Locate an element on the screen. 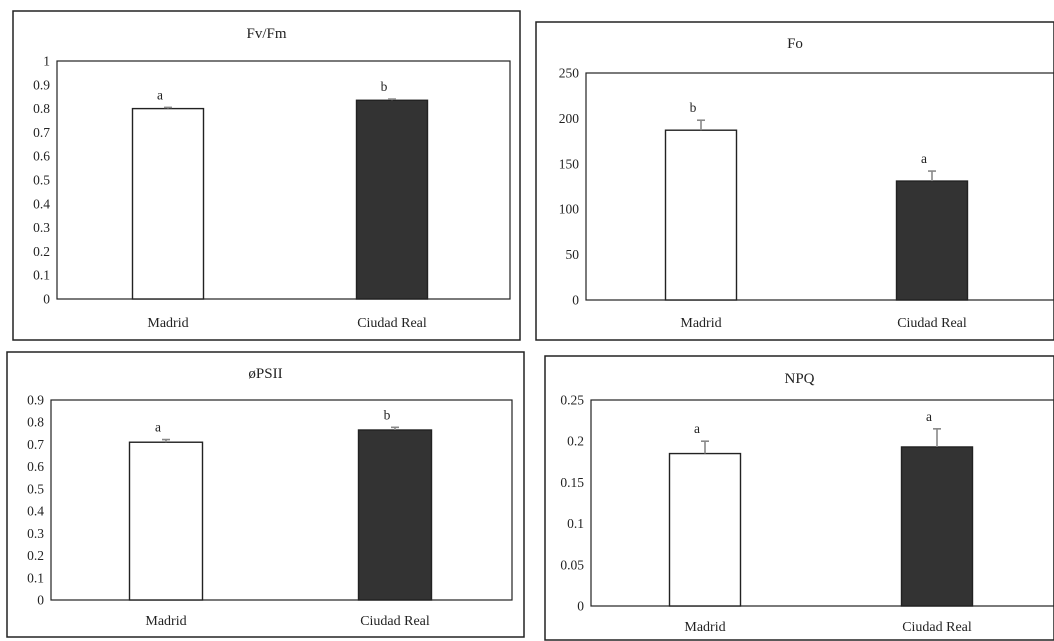 The width and height of the screenshot is (1054, 641). y-tick-label: 1 is located at coordinates (46, 61).